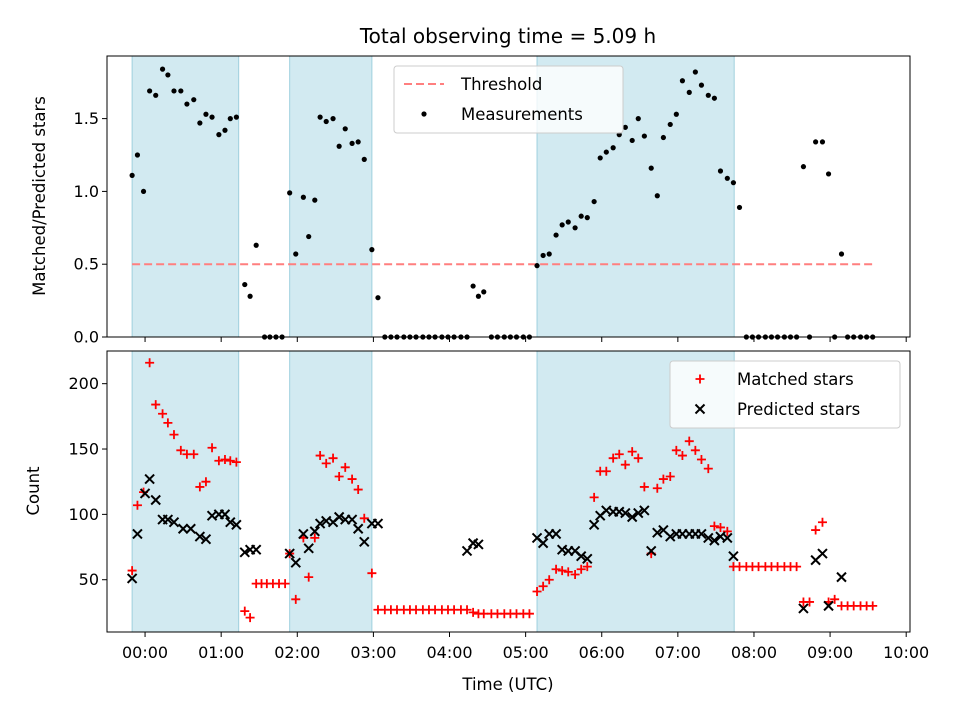  What do you see at coordinates (145, 652) in the screenshot?
I see `x-tick-label: 00:00` at bounding box center [145, 652].